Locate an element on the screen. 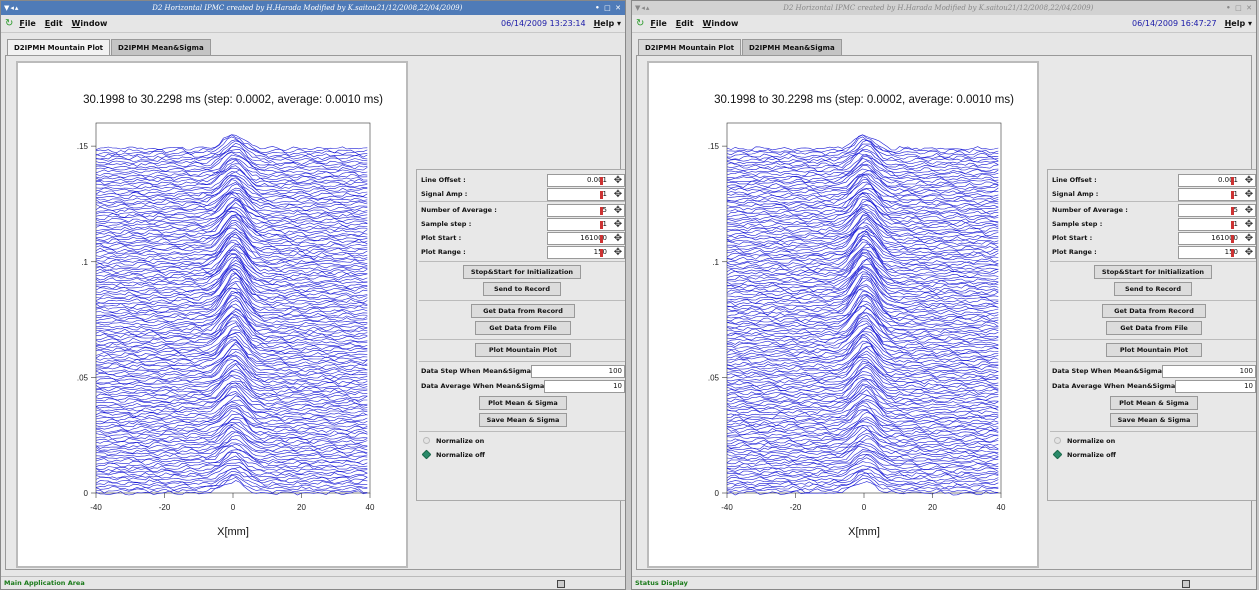 The width and height of the screenshot is (1259, 590). tab-bar: D2IPMH Mountain Plot D2IPMH Mean&Sigma is located at coordinates (109, 47).